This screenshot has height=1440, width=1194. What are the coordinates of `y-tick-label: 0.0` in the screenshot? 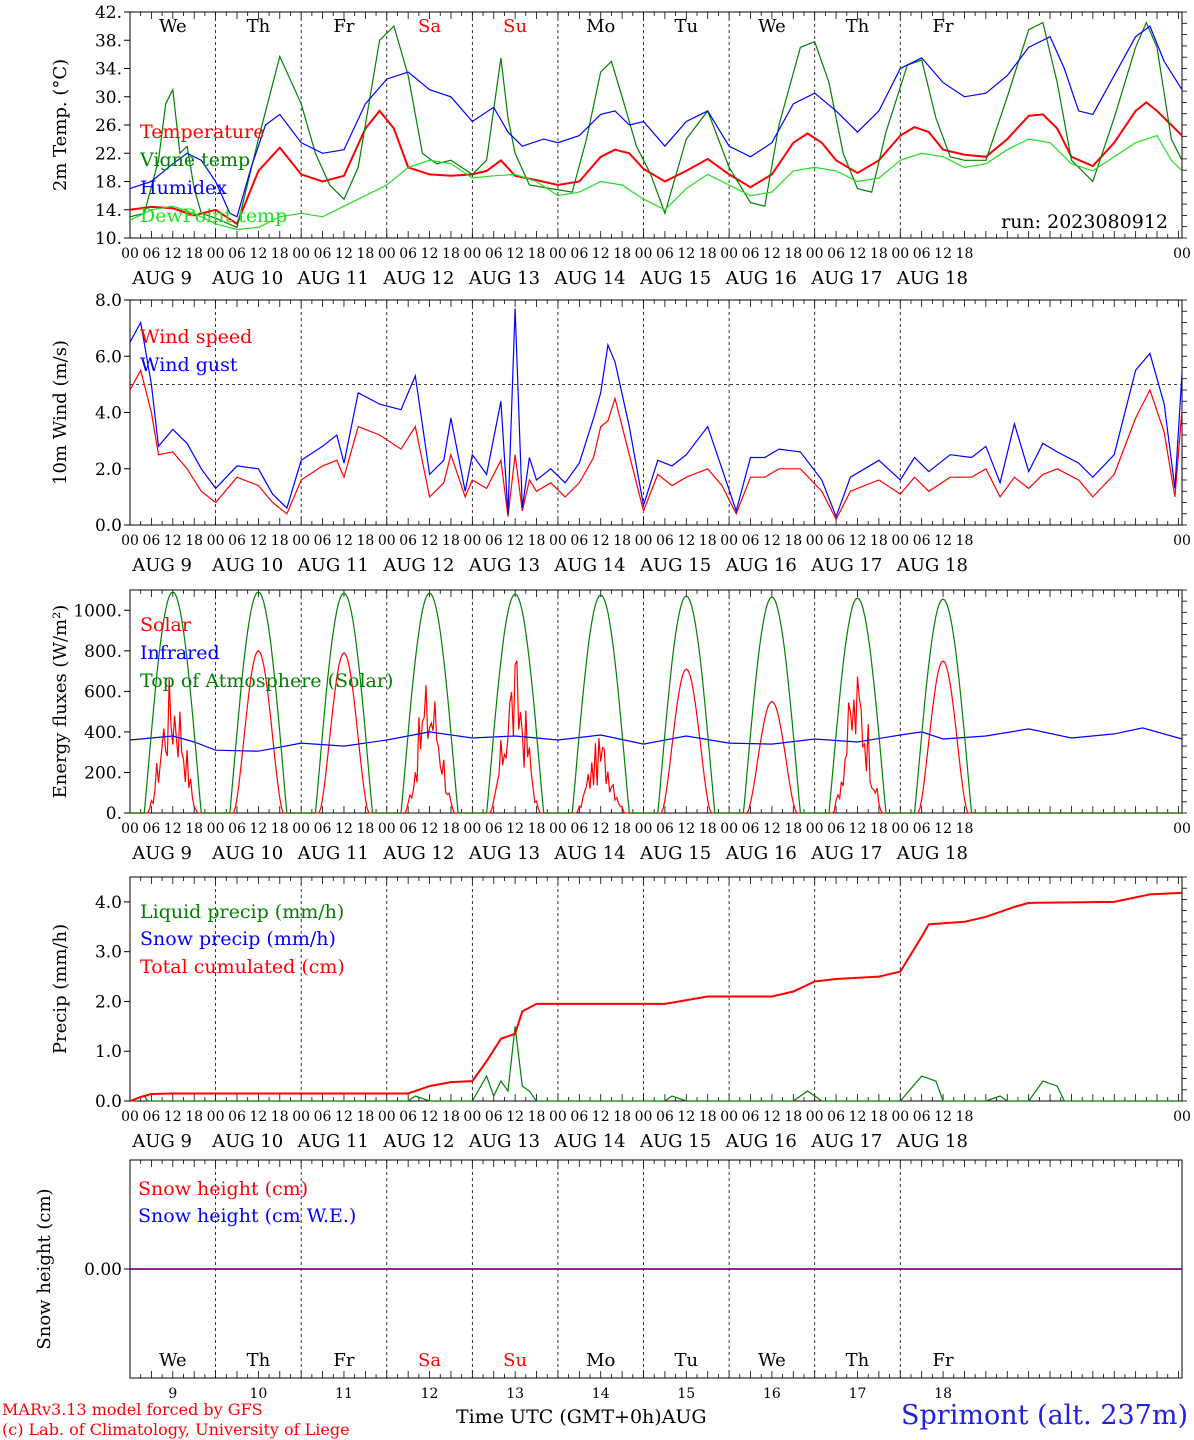 It's located at (108, 1102).